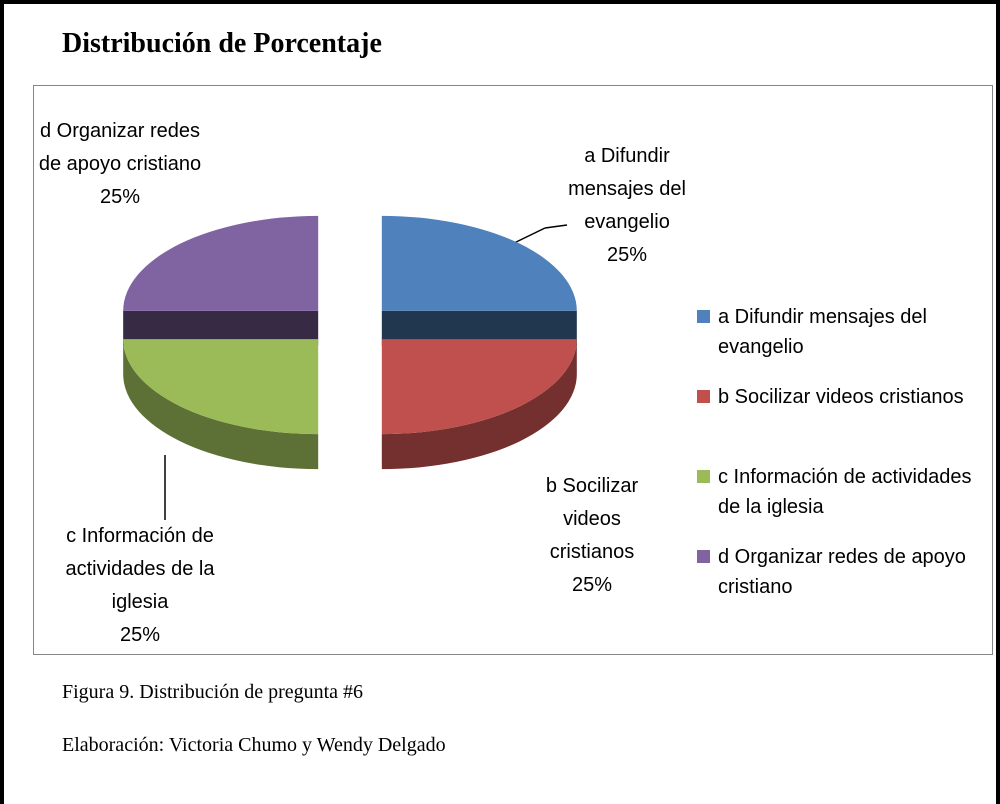 The image size is (1000, 804). Describe the element at coordinates (213, 692) in the screenshot. I see `figure-caption: Figura 9. Distribución de pregunta #6` at that location.